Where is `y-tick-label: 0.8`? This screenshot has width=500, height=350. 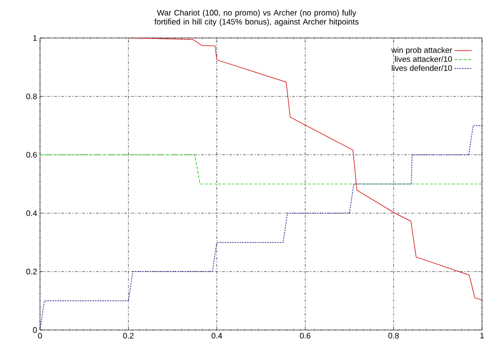 y-tick-label: 0.8 is located at coordinates (31, 97).